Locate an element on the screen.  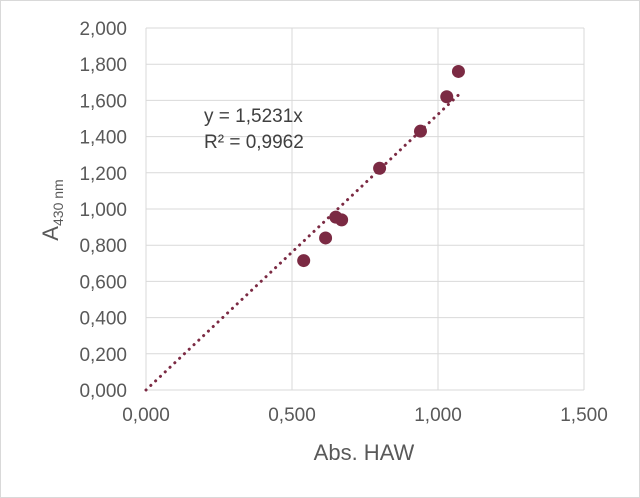
y-axis-title: A430 nm is located at coordinates (52, 209).